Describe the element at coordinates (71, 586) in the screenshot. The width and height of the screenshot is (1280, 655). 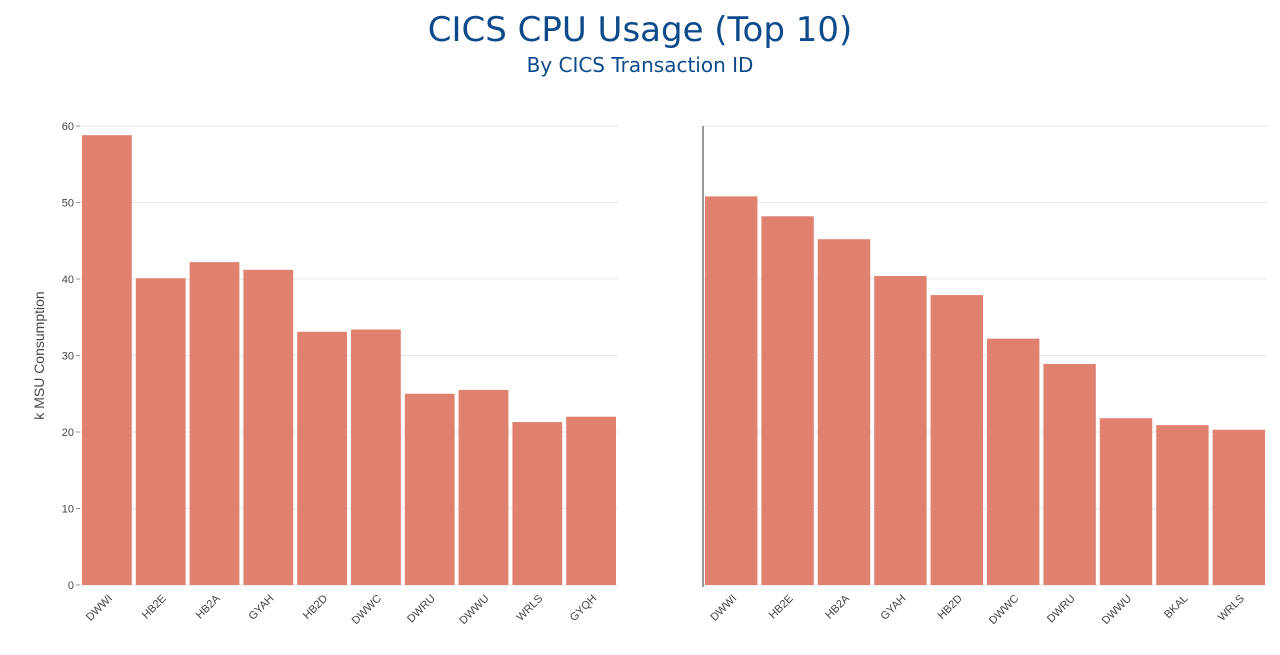
I see `y-tick-label: 0` at that location.